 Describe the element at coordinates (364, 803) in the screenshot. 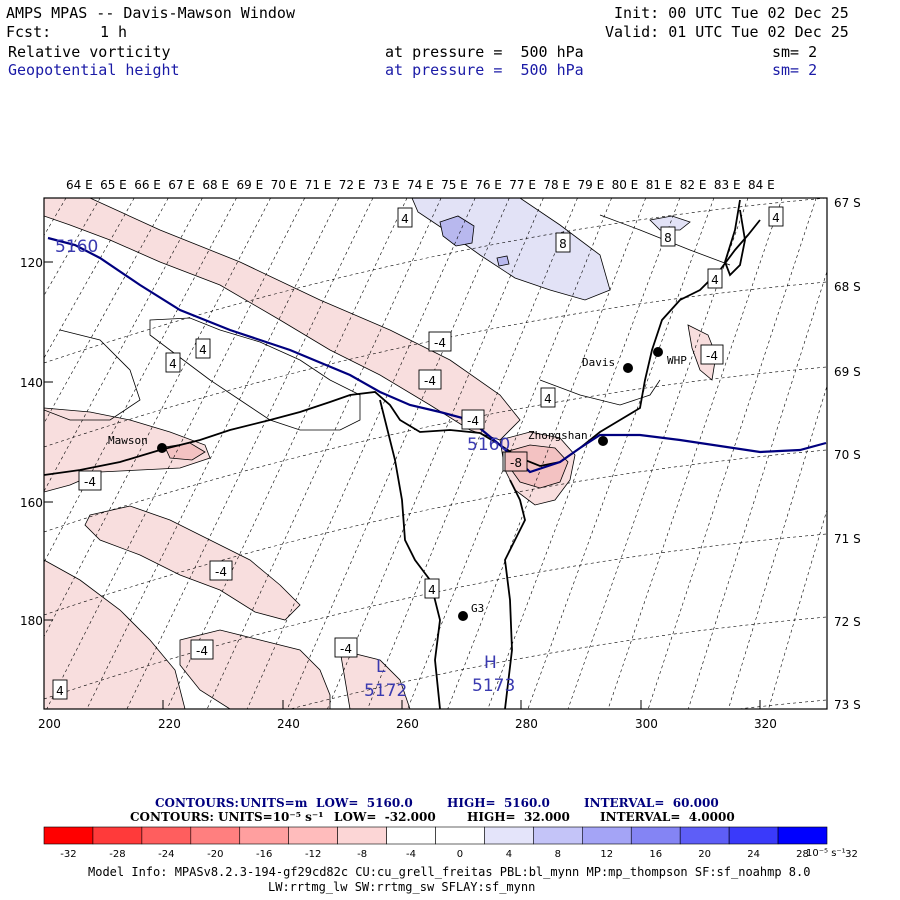

I see `contours1-low: LOW= 5160.0` at that location.